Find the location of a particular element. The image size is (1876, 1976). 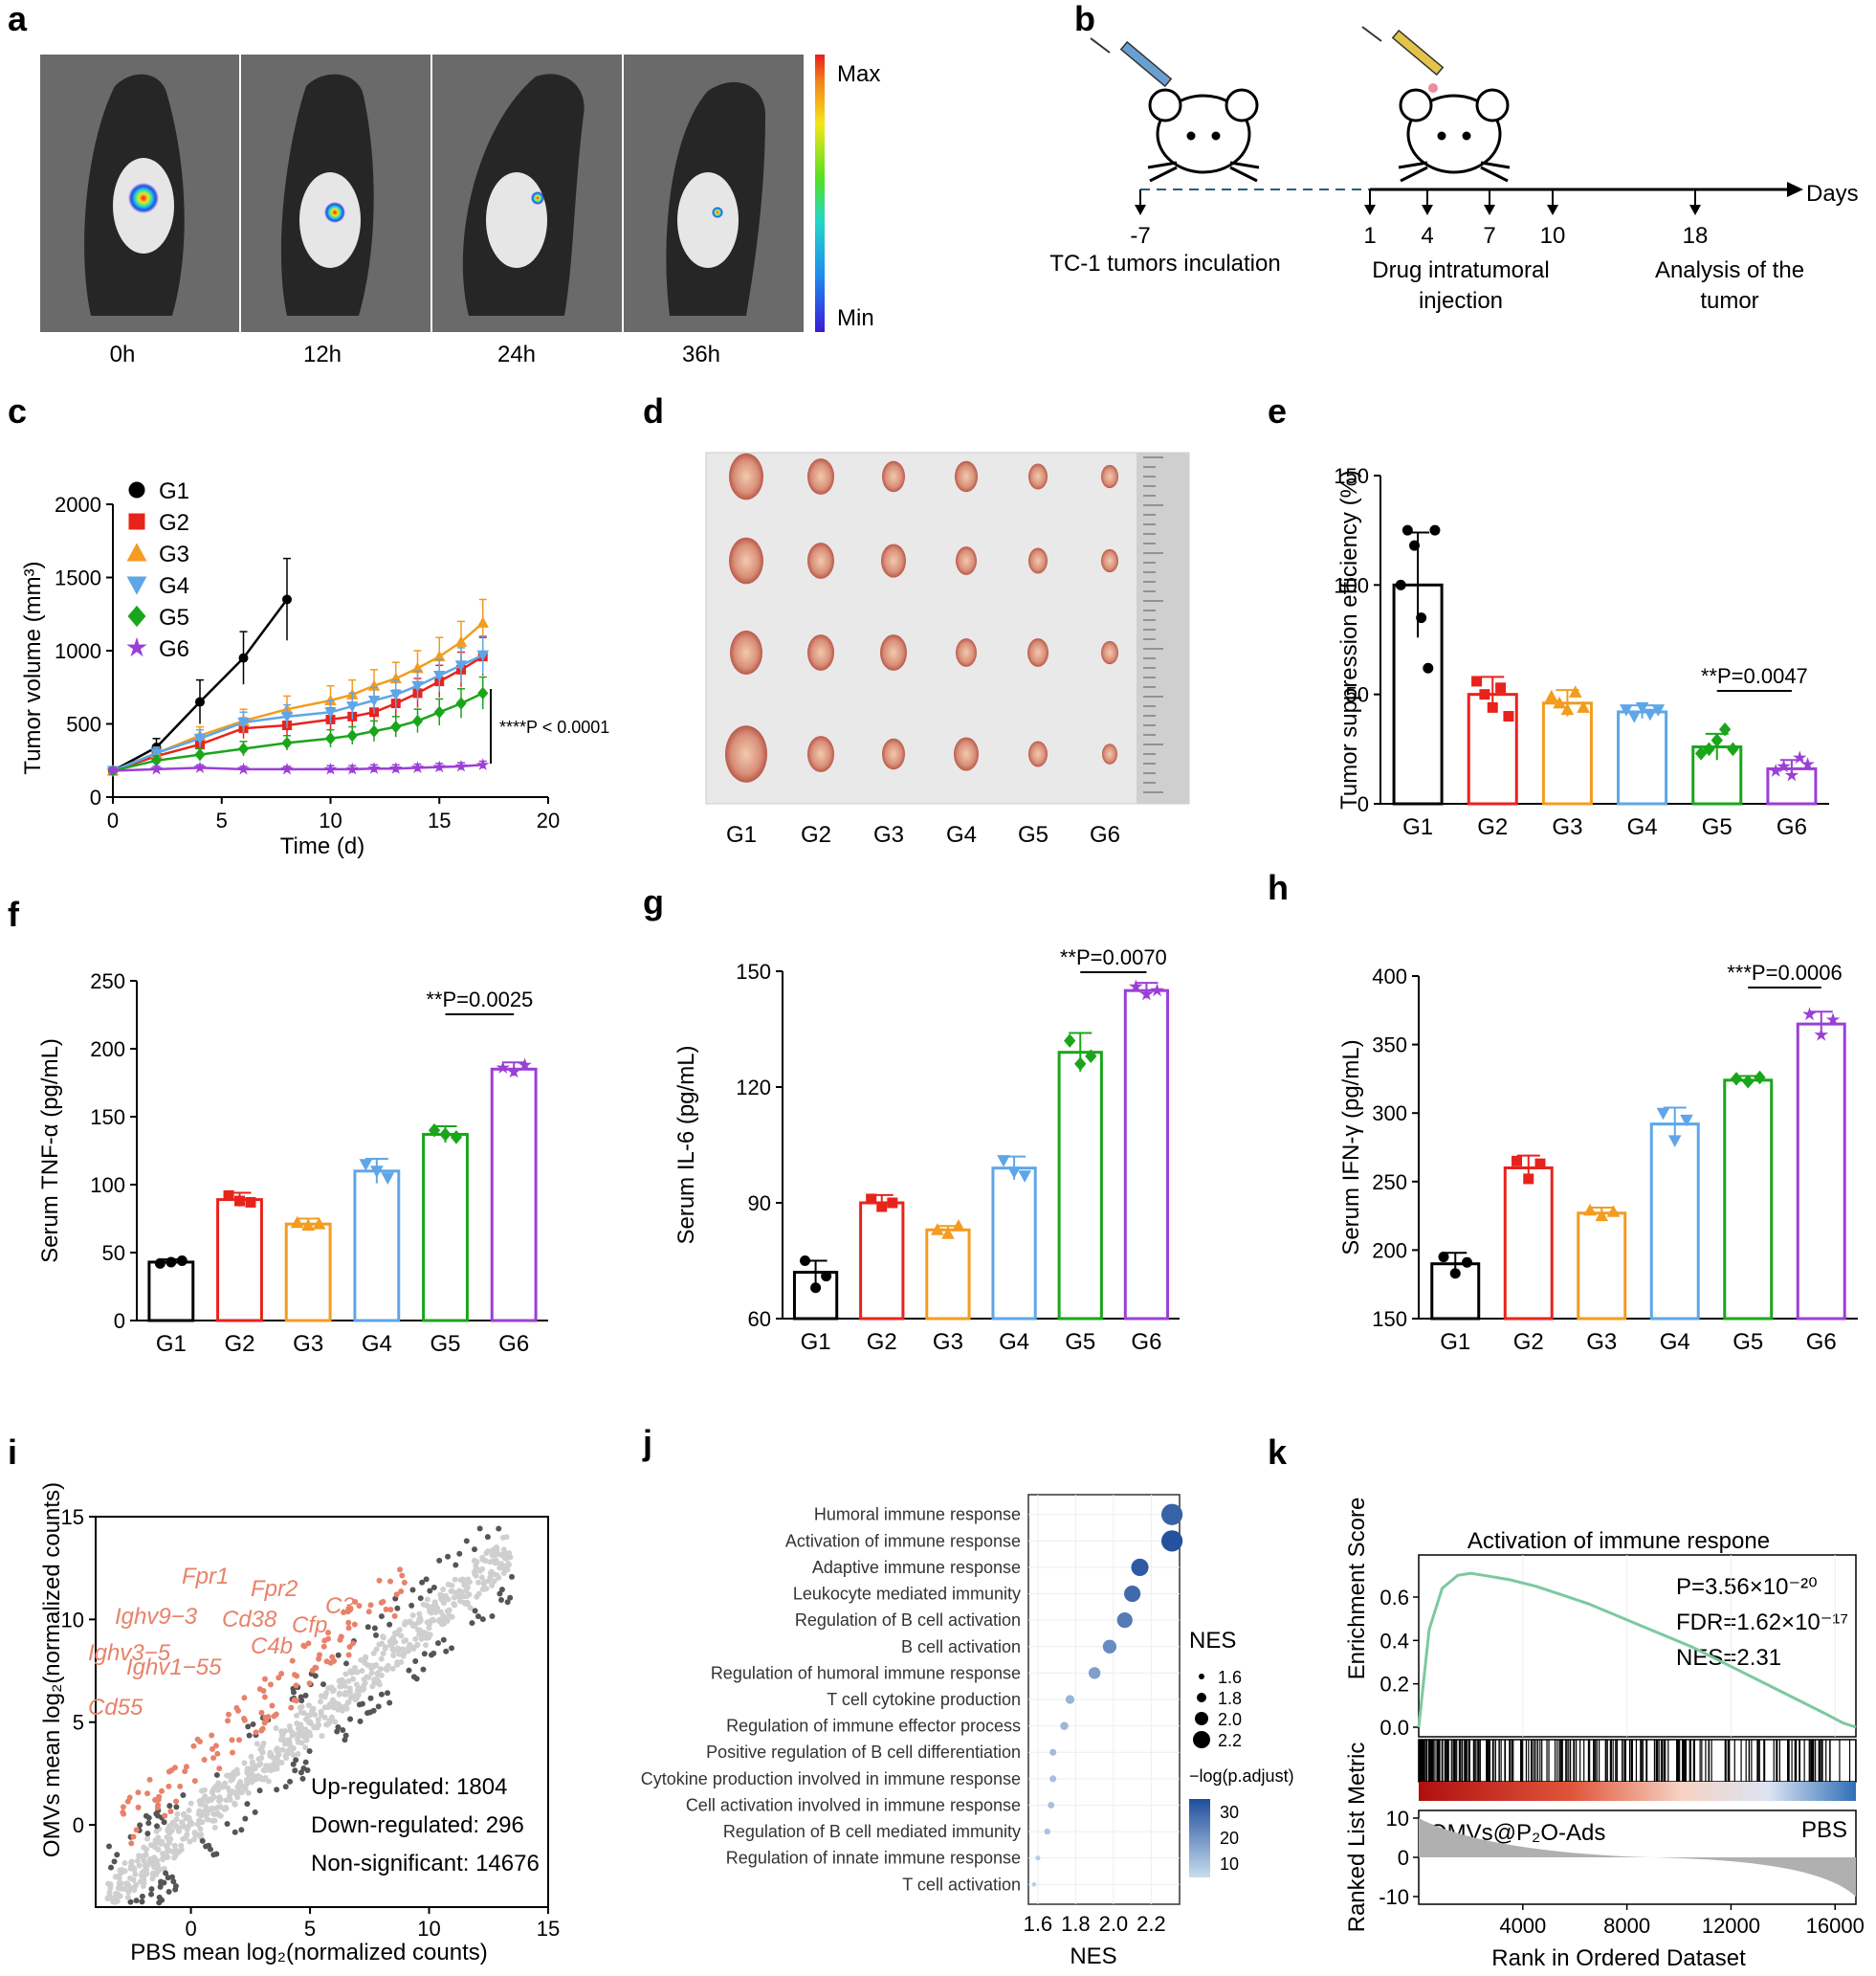

size-legend-title: NES is located at coordinates (1212, 1641).